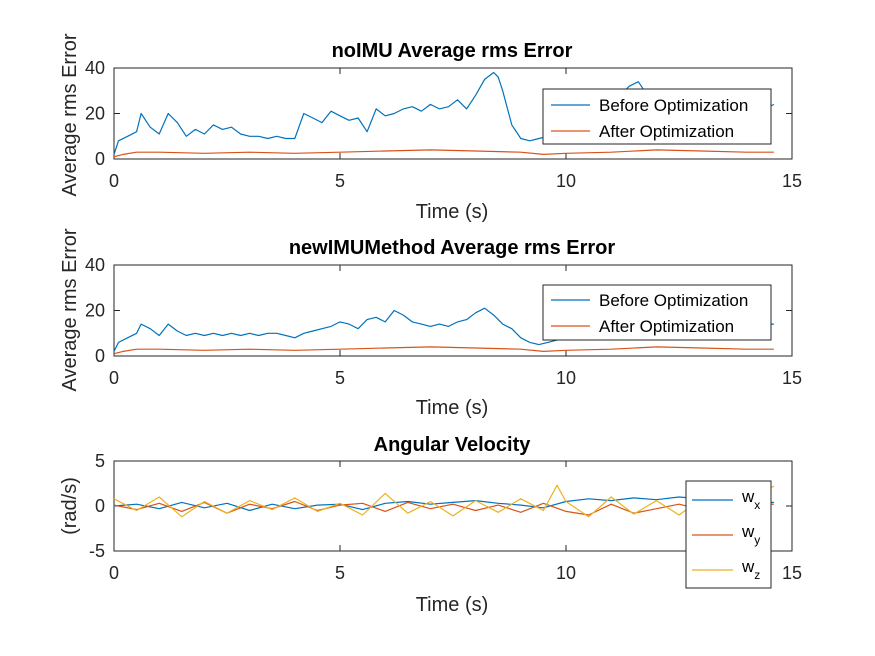  I want to click on legend-label-wx: wx, so click(750, 499).